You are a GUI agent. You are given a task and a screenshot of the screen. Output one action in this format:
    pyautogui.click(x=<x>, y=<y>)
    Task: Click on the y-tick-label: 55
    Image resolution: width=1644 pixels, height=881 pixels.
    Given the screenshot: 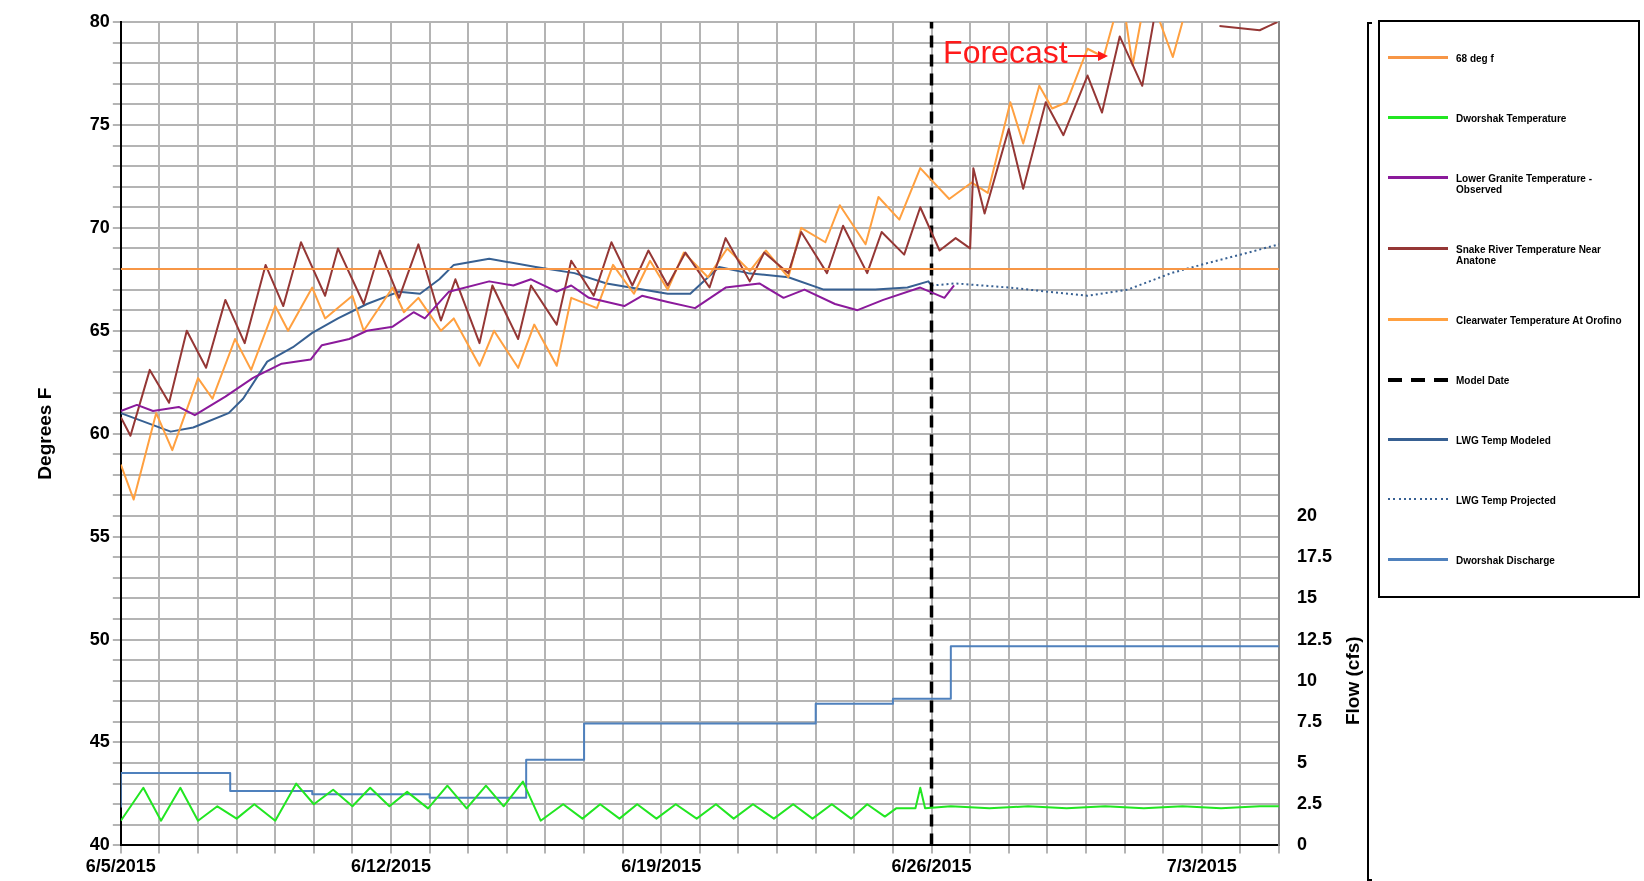 What is the action you would take?
    pyautogui.click(x=99, y=535)
    